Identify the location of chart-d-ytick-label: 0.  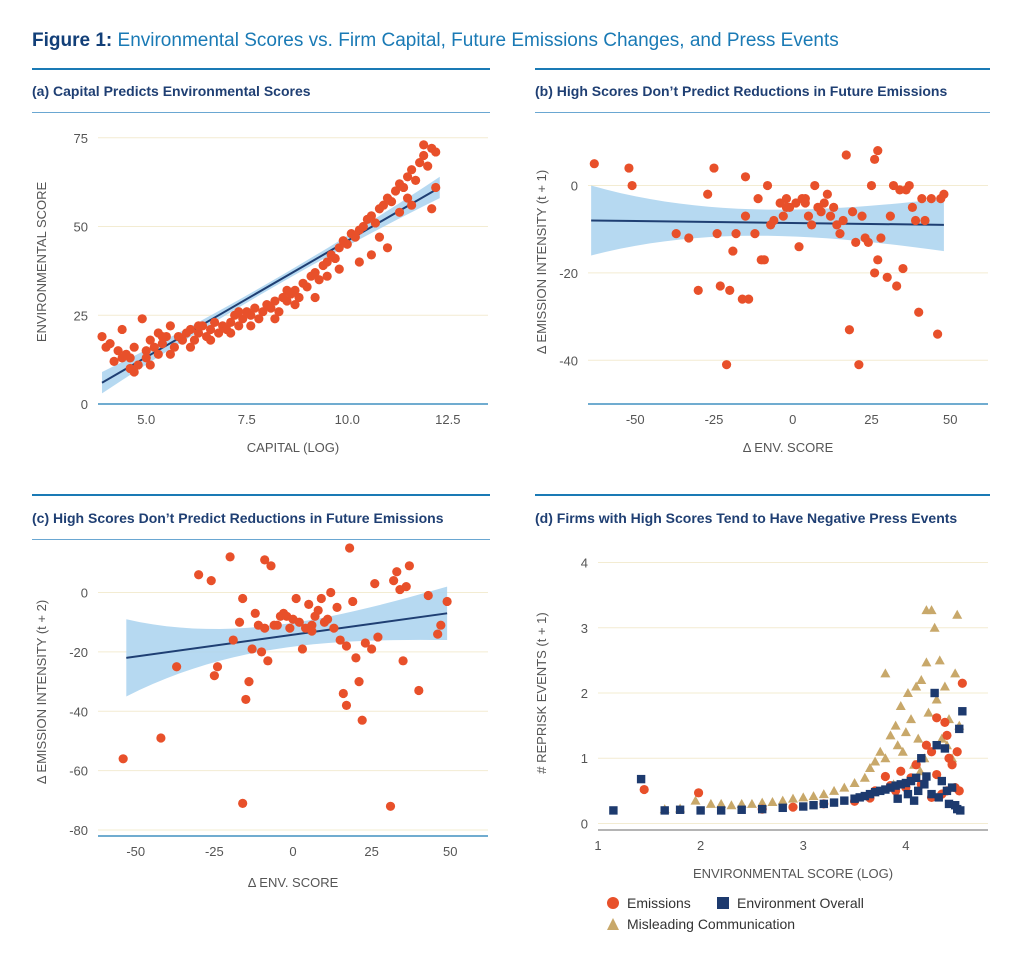
(584, 823).